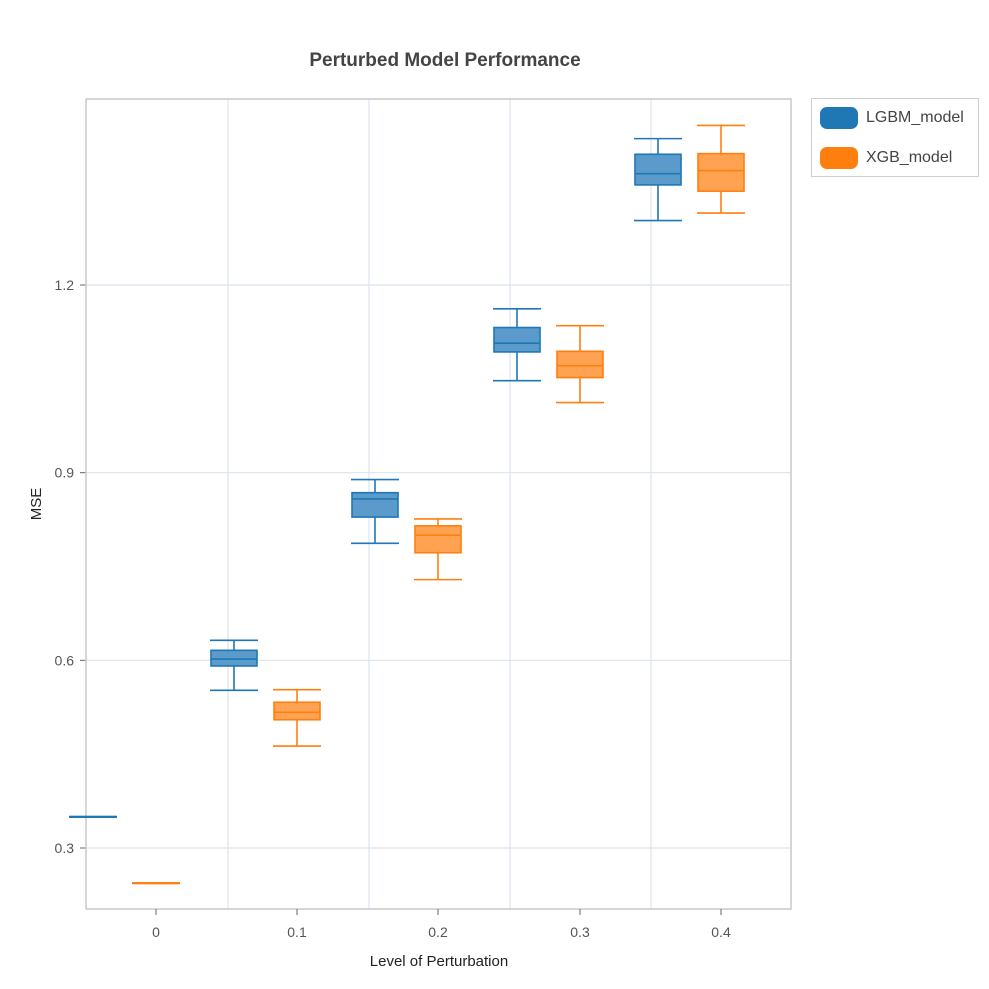 The image size is (989, 989). What do you see at coordinates (721, 932) in the screenshot?
I see `x-tick-label: 0.4` at bounding box center [721, 932].